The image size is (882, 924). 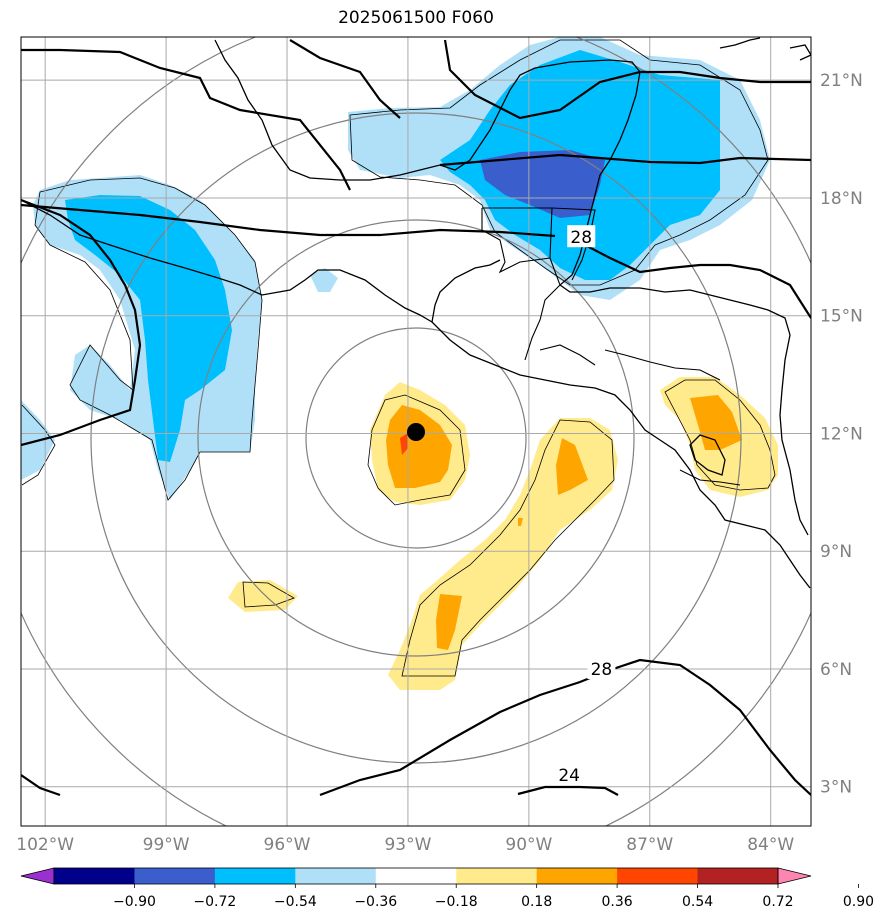 I want to click on contour-sw, so click(x=41, y=785).